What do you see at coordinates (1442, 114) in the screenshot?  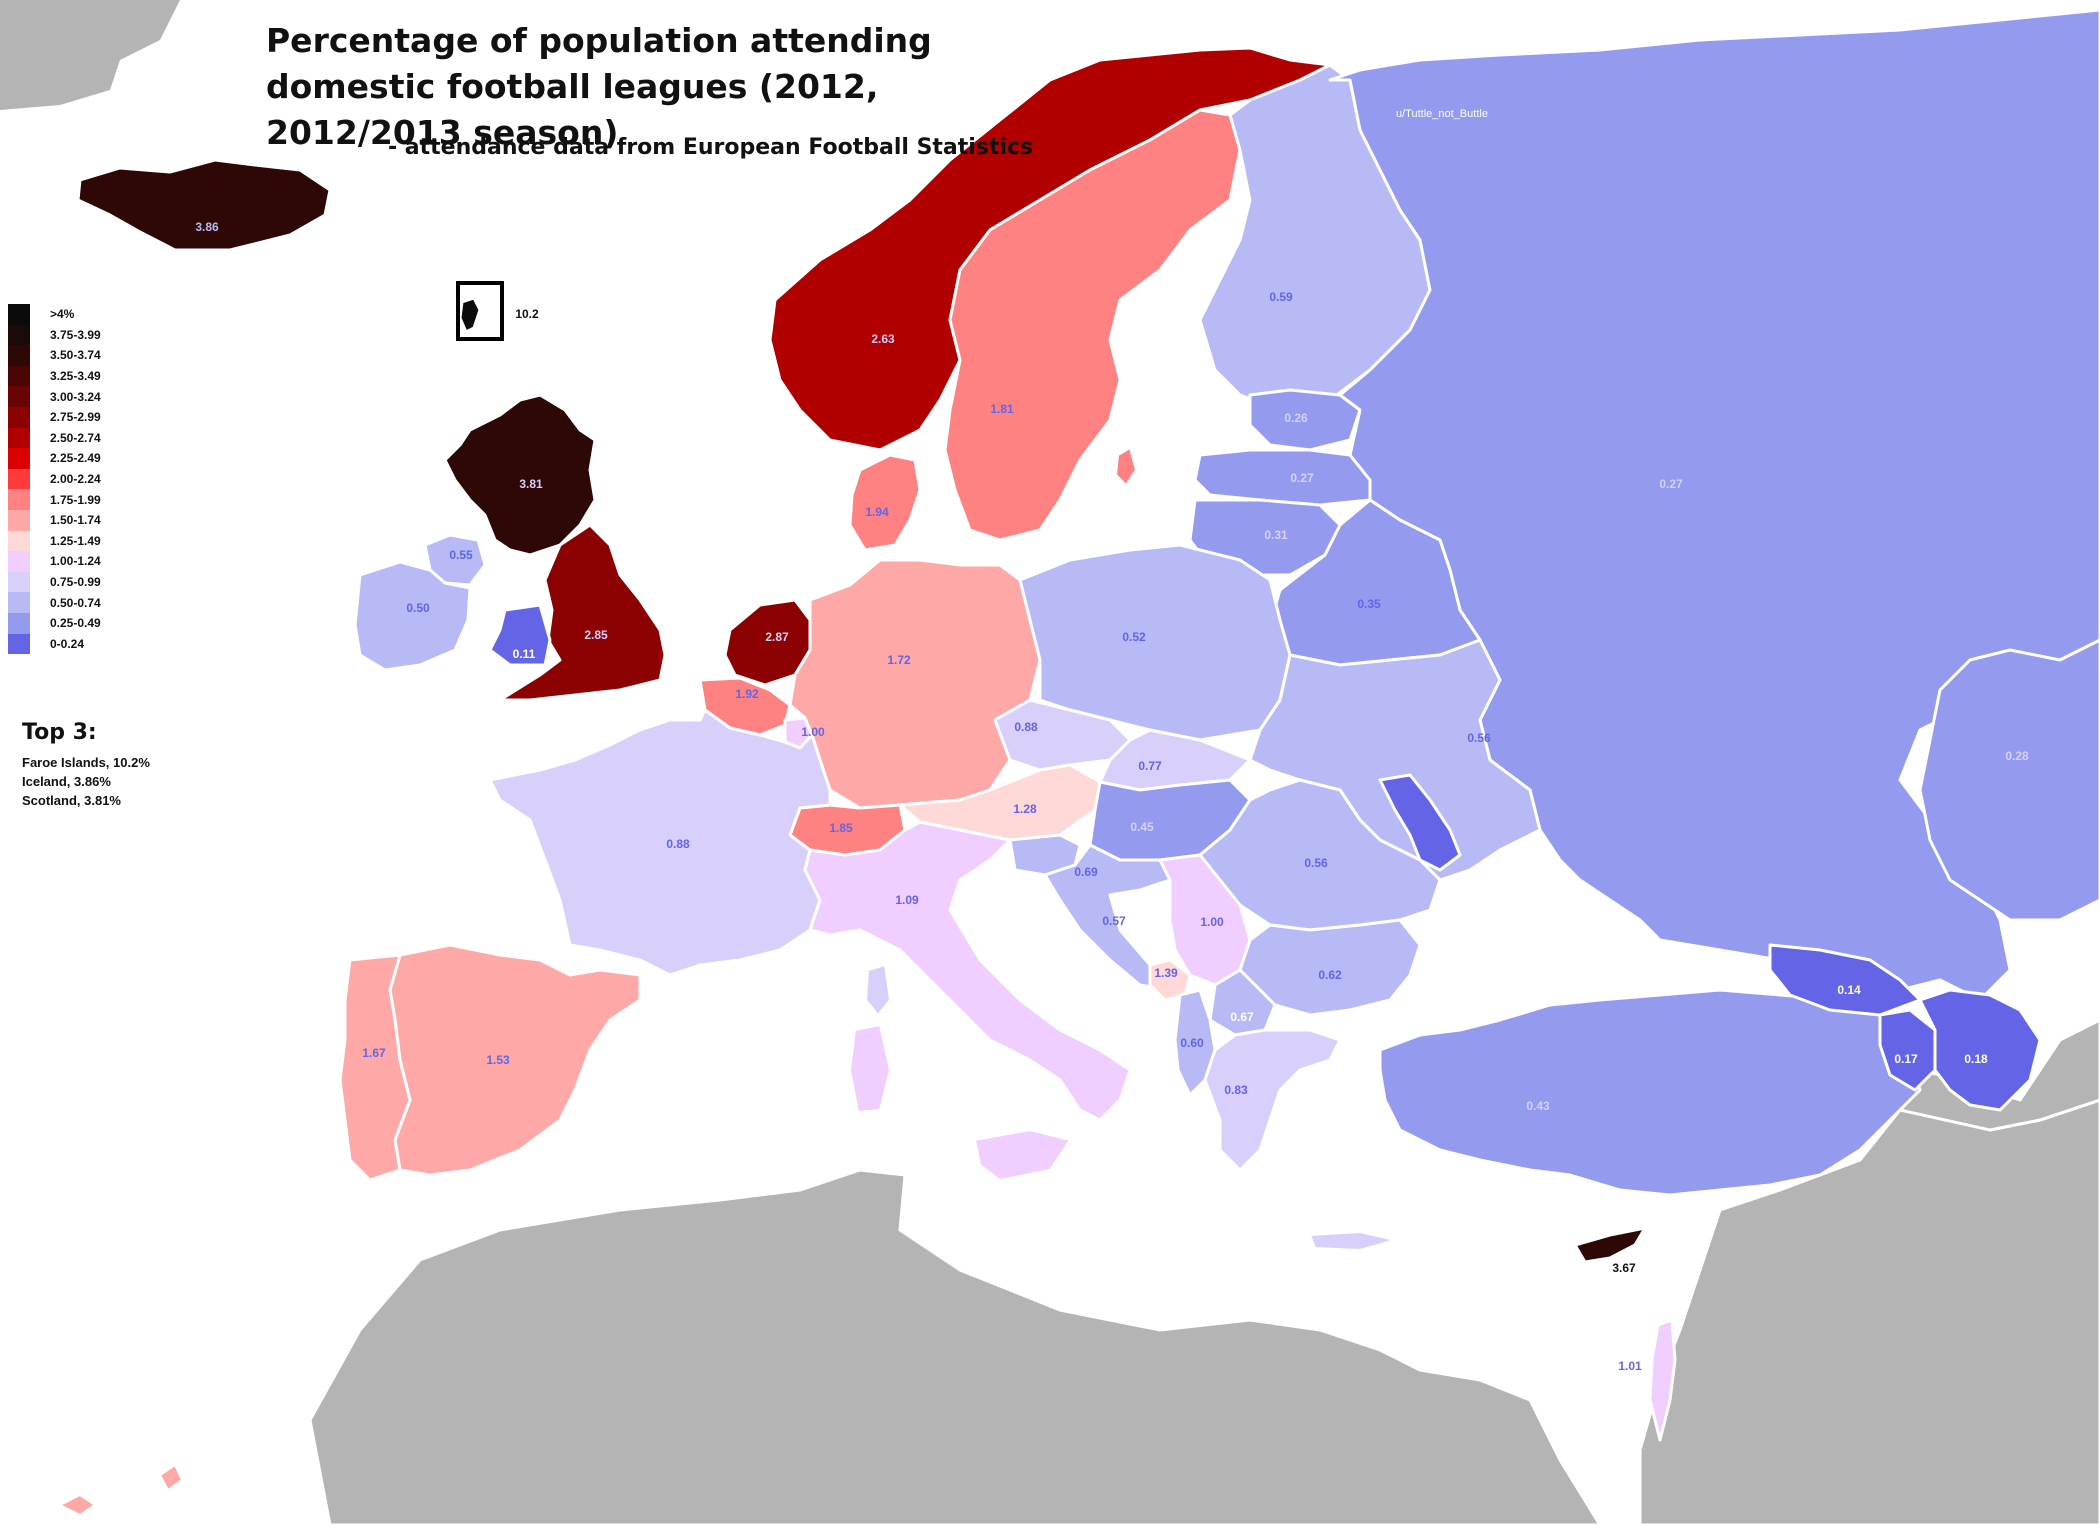 I see `author-credit: u/Tuttle_not_Buttle` at bounding box center [1442, 114].